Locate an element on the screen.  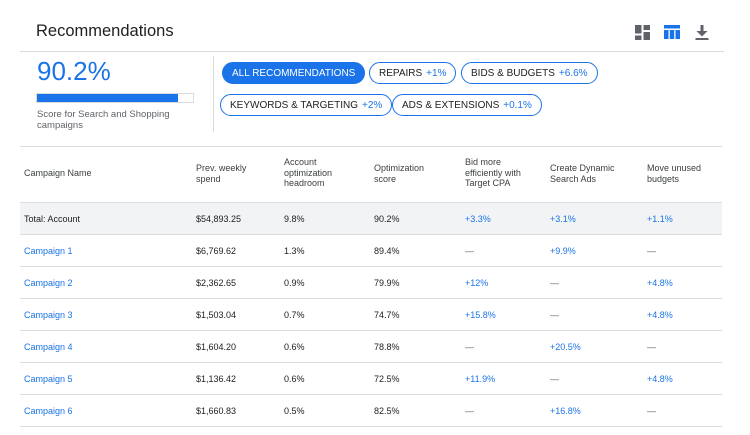
chip-delta: +2% is located at coordinates (372, 105).